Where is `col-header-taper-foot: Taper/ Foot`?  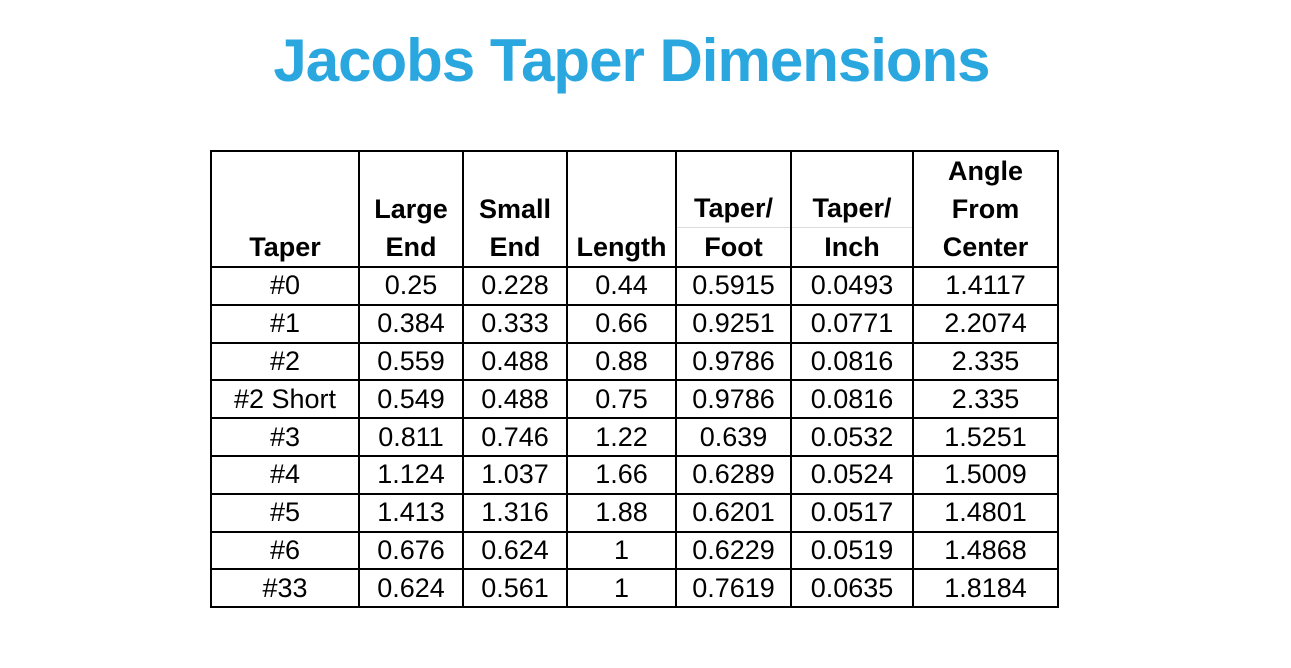 col-header-taper-foot: Taper/ Foot is located at coordinates (733, 209).